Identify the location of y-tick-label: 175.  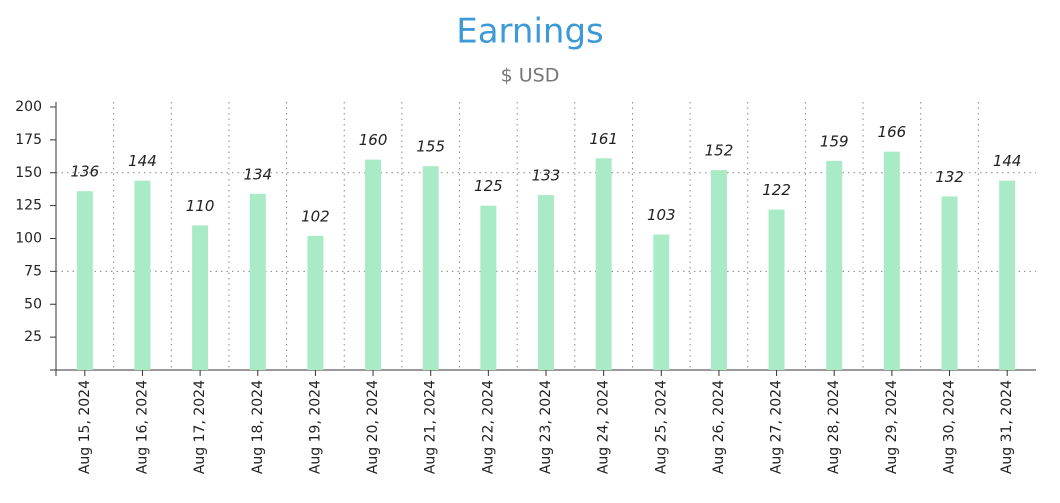
(28, 140).